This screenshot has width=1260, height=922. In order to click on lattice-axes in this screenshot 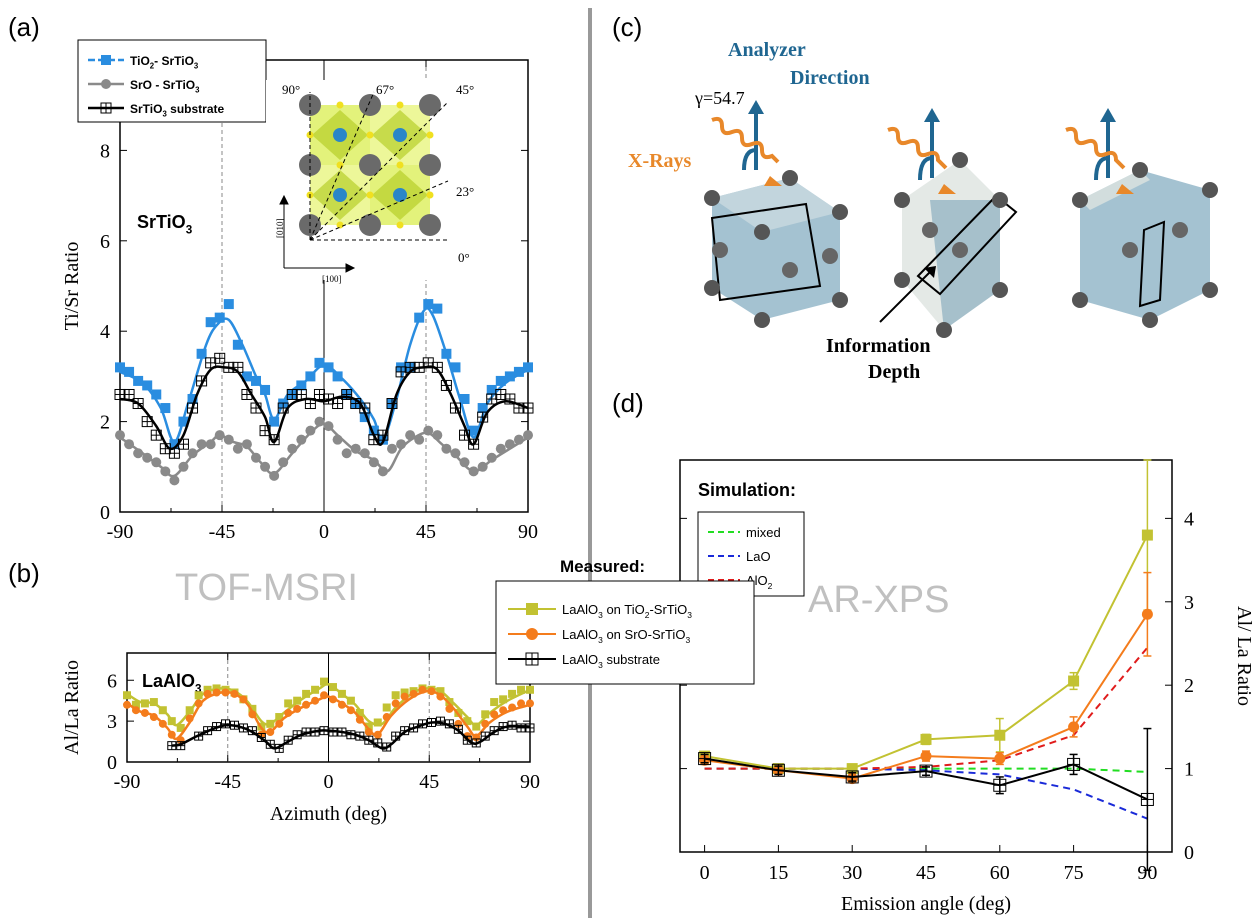, I will do `click(317, 233)`.